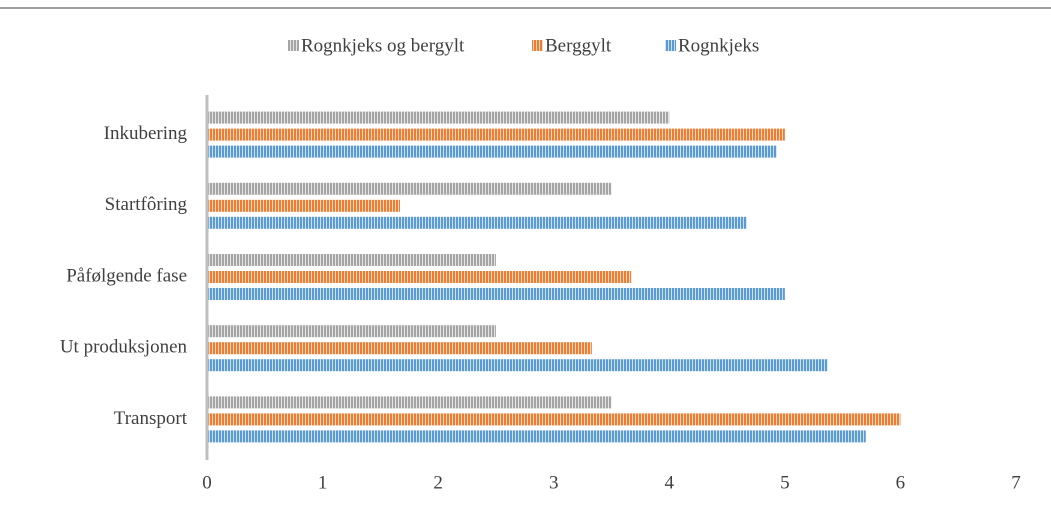 The width and height of the screenshot is (1051, 508). What do you see at coordinates (554, 482) in the screenshot?
I see `x-tick-label: 3` at bounding box center [554, 482].